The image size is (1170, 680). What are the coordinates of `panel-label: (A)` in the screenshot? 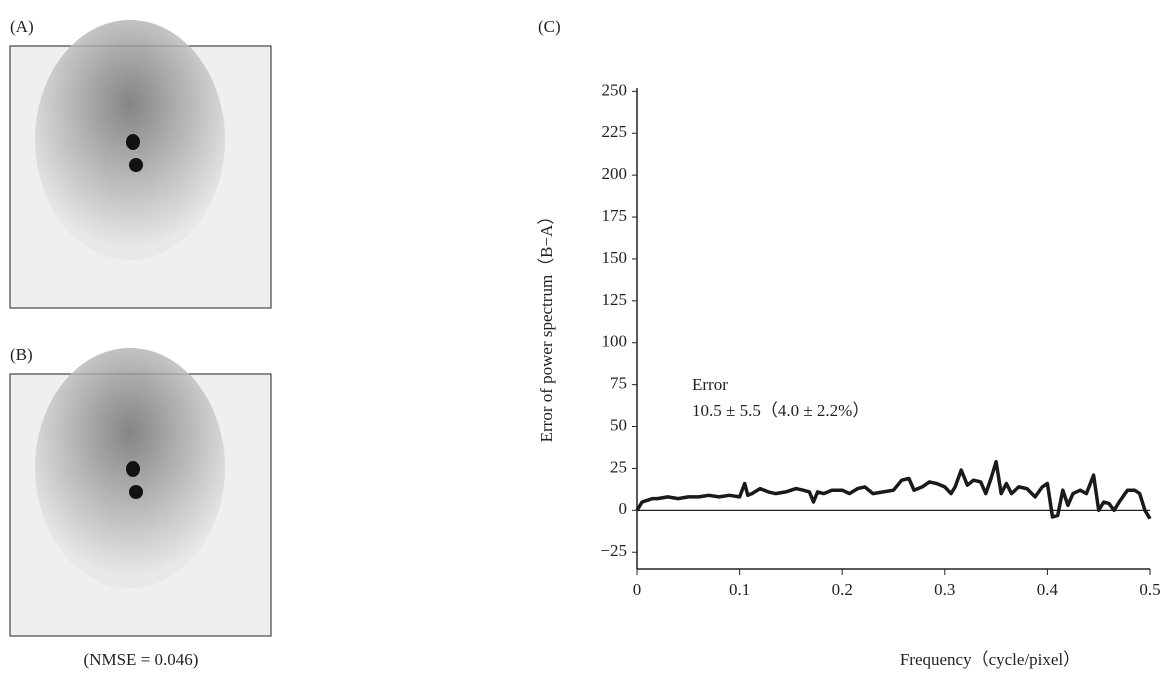 It's located at (22, 26).